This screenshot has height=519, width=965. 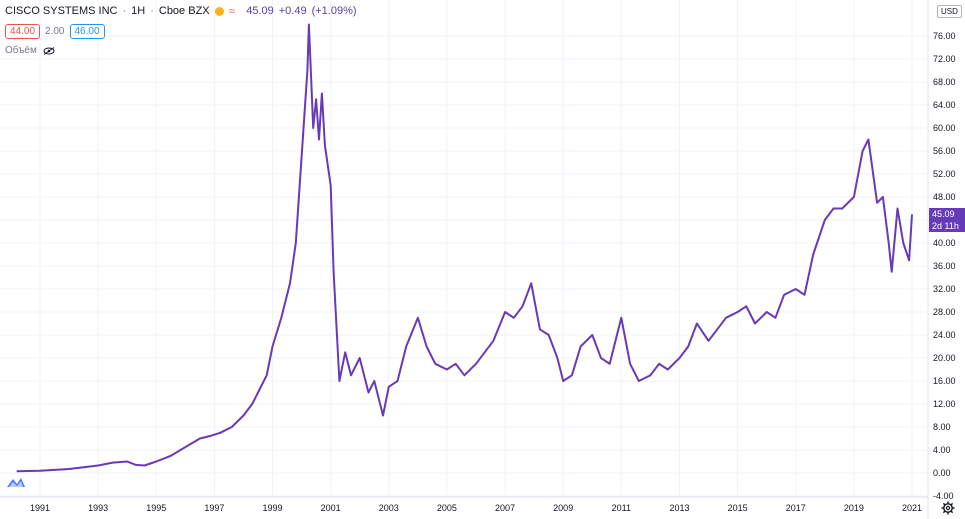 I want to click on time-tick-label: 2015, so click(x=738, y=508).